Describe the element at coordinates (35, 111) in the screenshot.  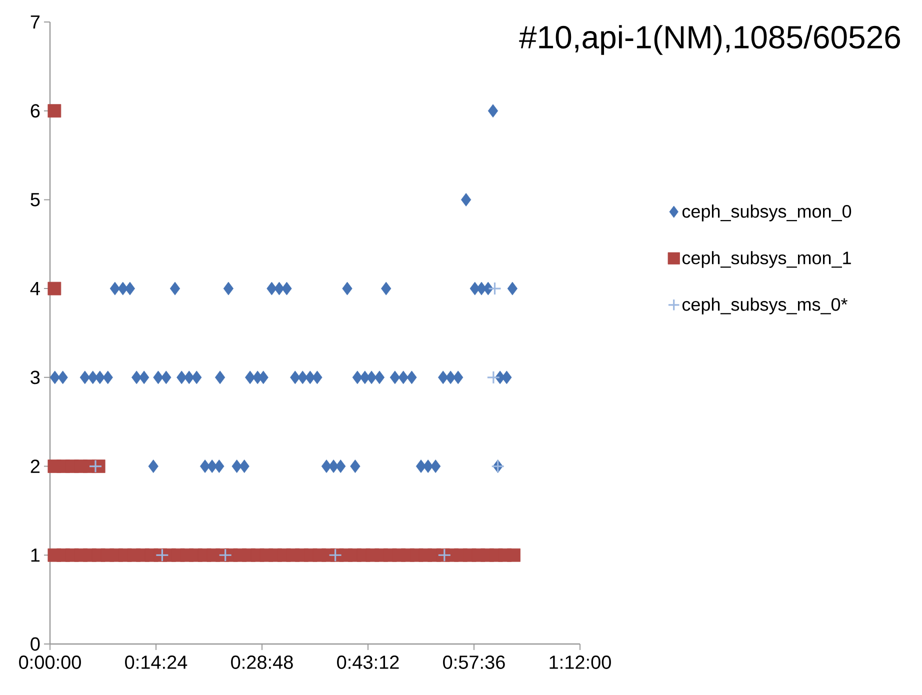
I see `y-tick-label: 6` at that location.